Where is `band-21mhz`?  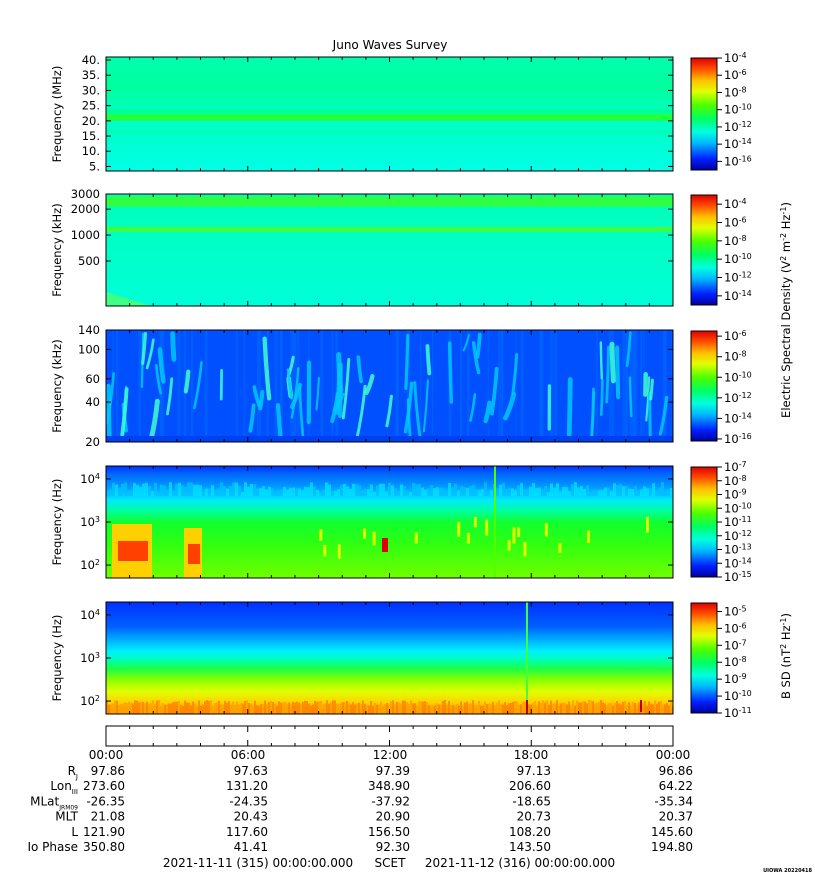 band-21mhz is located at coordinates (389, 117).